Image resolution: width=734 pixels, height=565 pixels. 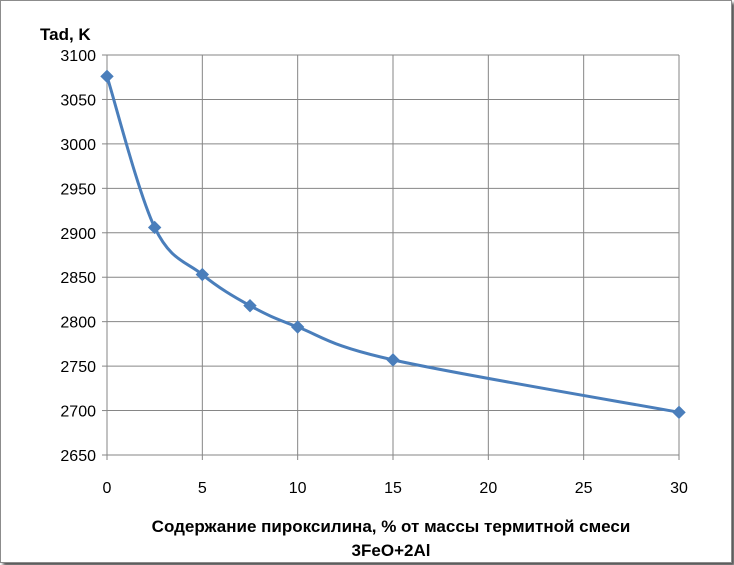 I want to click on x-tick-label: 0, so click(x=107, y=488).